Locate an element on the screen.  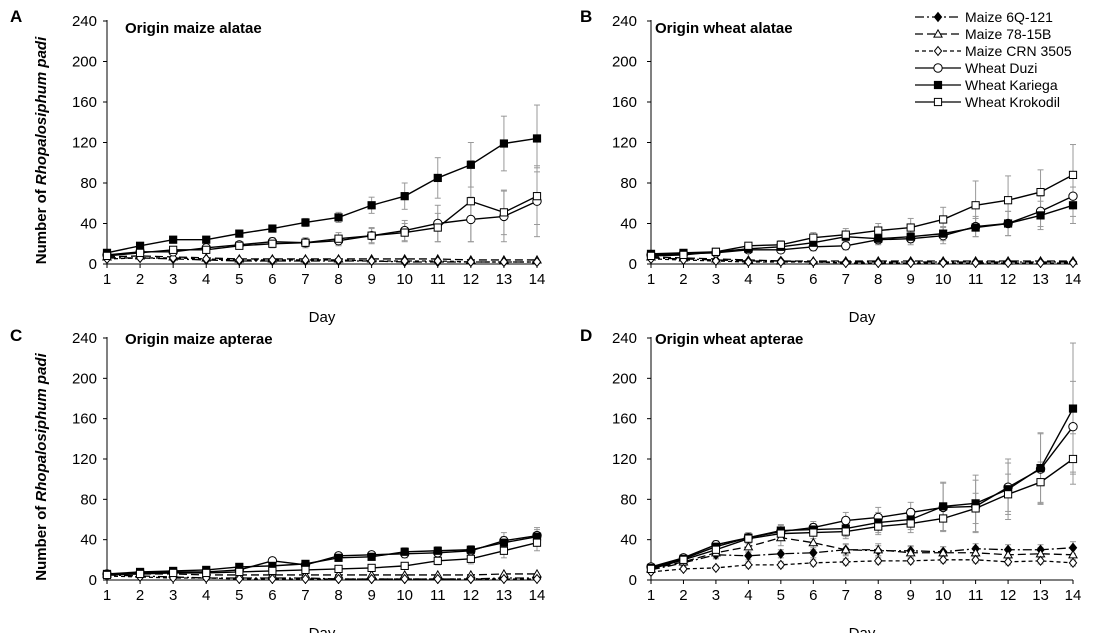
panel-label: A is located at coordinates (16, 16).